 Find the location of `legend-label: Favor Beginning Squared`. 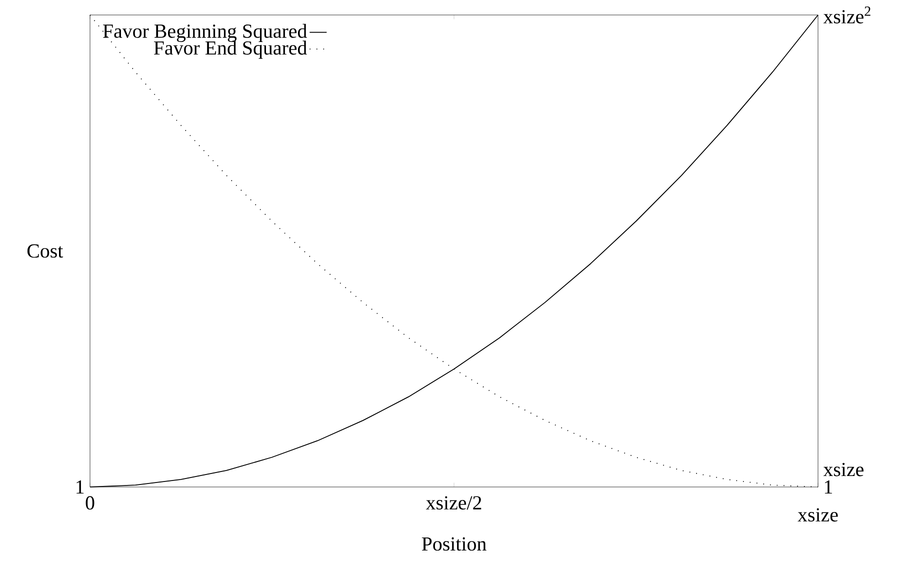

legend-label: Favor Beginning Squared is located at coordinates (205, 33).